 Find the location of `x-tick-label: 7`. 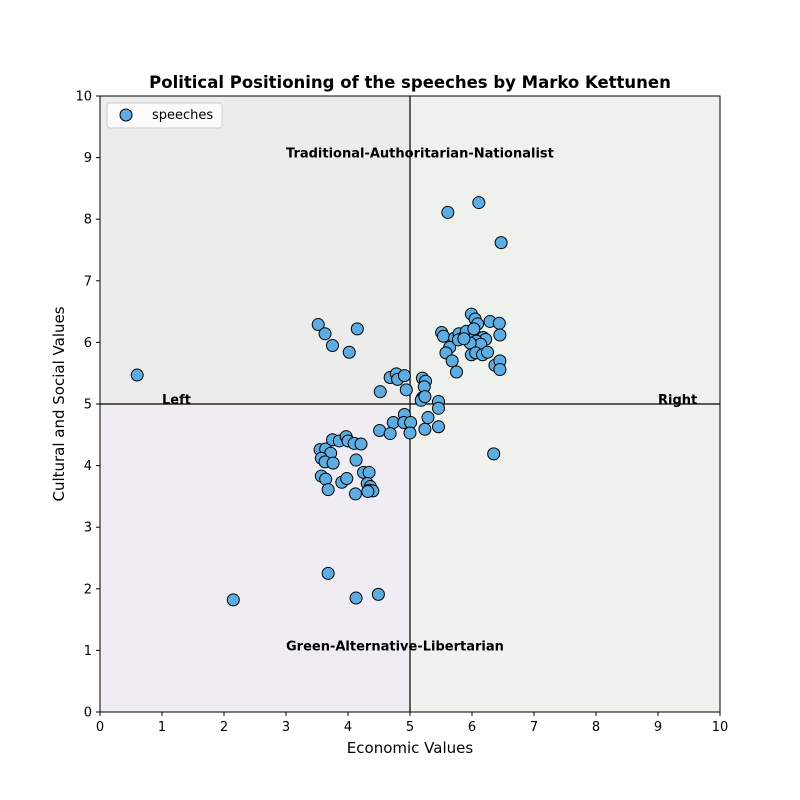

x-tick-label: 7 is located at coordinates (534, 727).